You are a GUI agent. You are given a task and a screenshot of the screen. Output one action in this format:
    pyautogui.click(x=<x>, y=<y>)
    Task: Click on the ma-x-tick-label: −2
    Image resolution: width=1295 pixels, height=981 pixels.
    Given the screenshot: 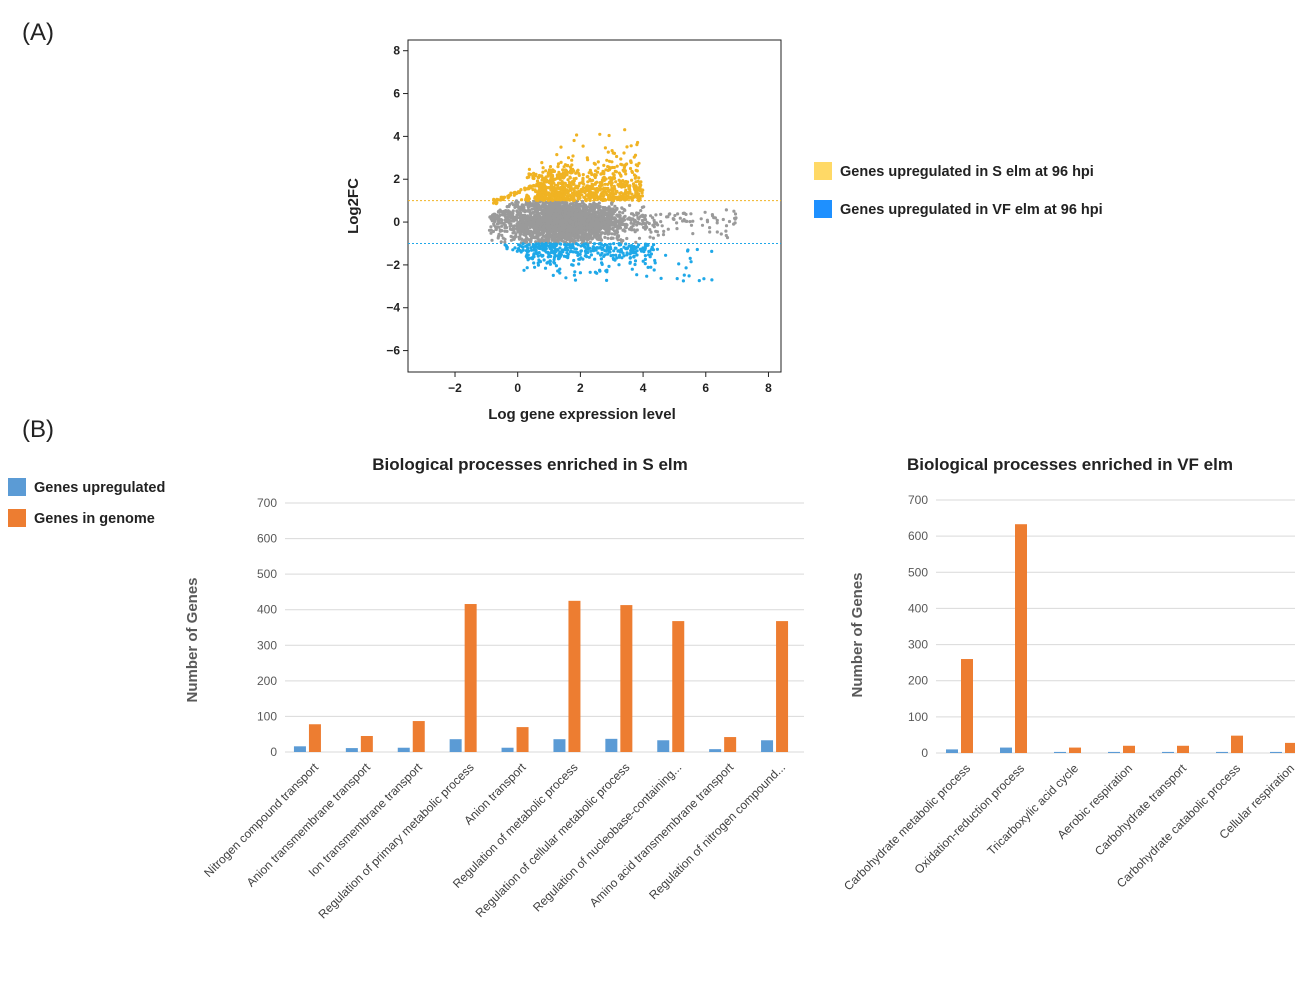 What is the action you would take?
    pyautogui.click(x=455, y=388)
    